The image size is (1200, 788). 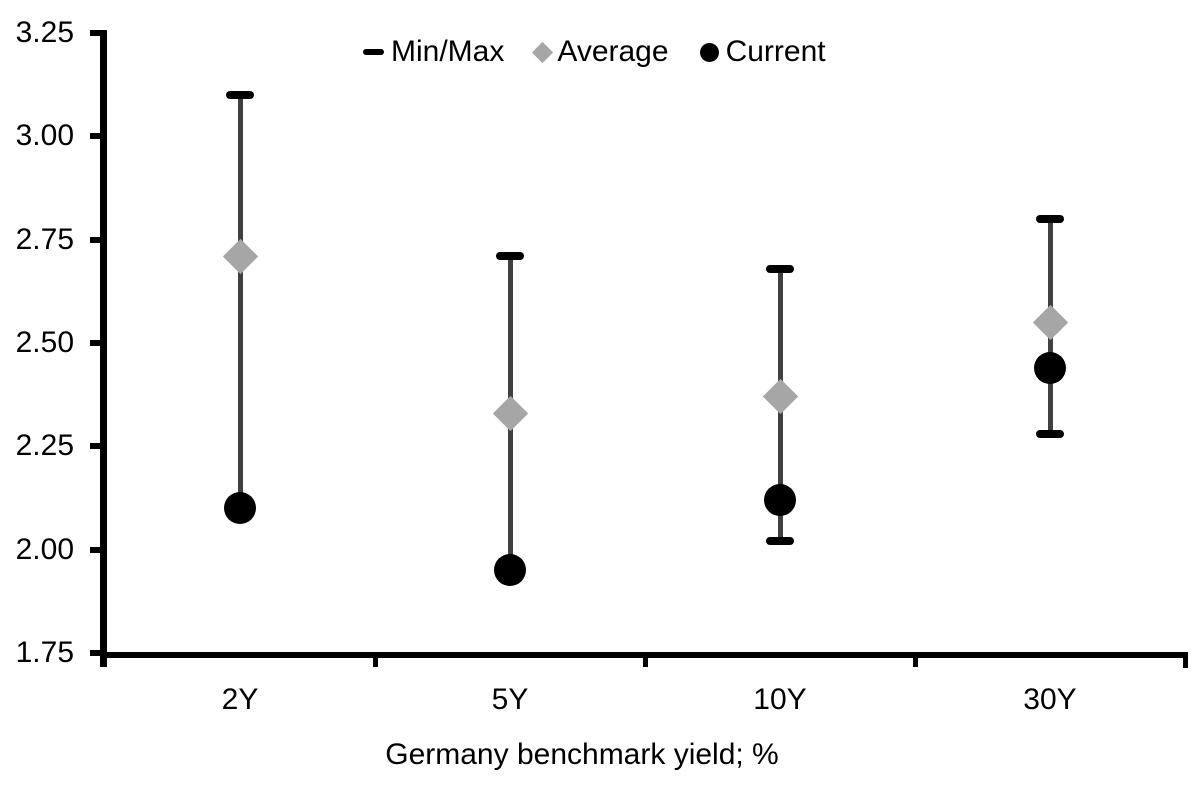 What do you see at coordinates (44, 445) in the screenshot?
I see `y-axis-tick-label: 2.25` at bounding box center [44, 445].